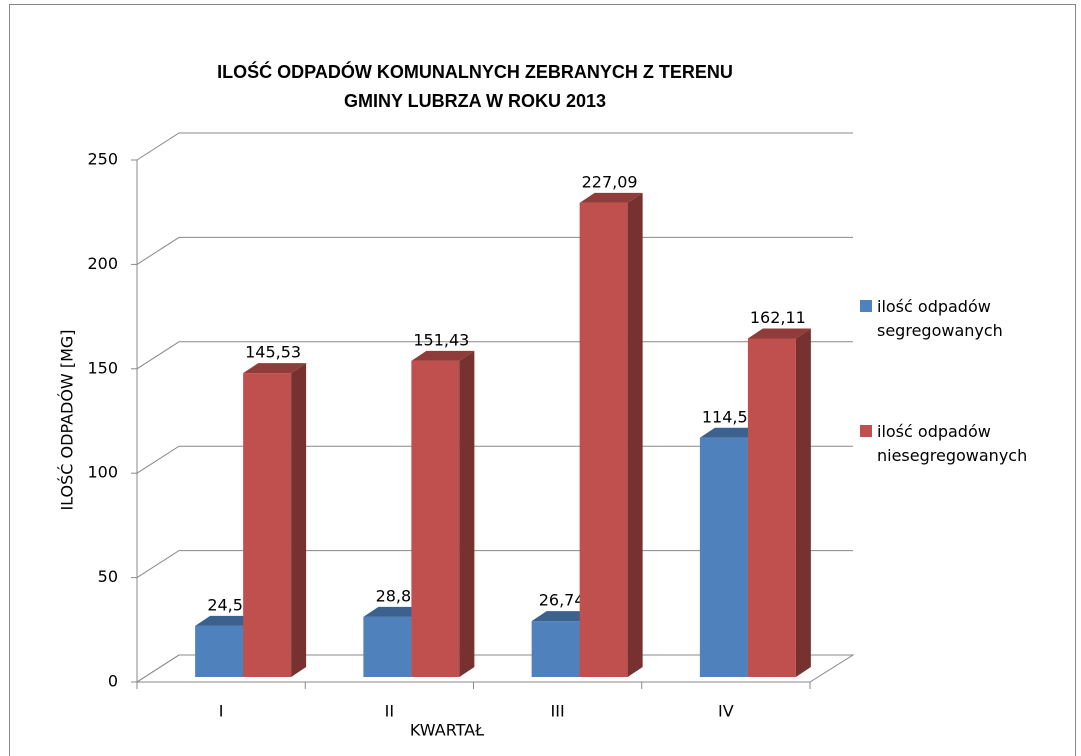  What do you see at coordinates (221, 711) in the screenshot?
I see `x-tick-label: I` at bounding box center [221, 711].